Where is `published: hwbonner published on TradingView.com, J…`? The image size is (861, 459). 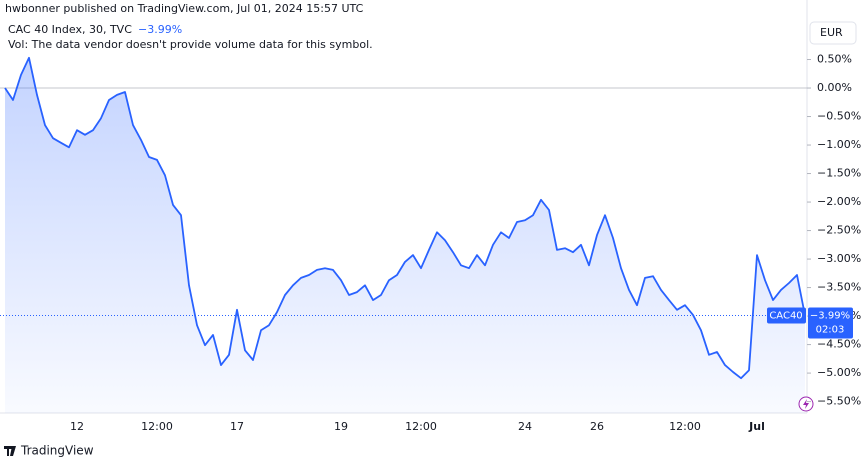
published: hwbonner published on TradingView.com, J… is located at coordinates (184, 8).